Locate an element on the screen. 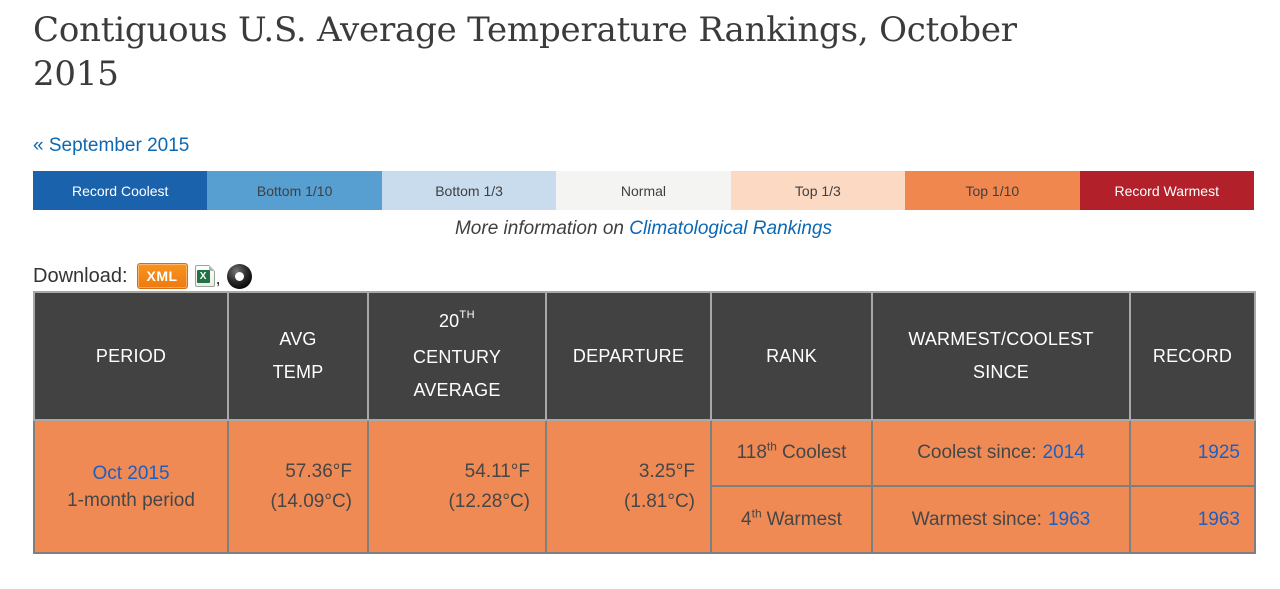  data-ring-download-icon is located at coordinates (239, 276).